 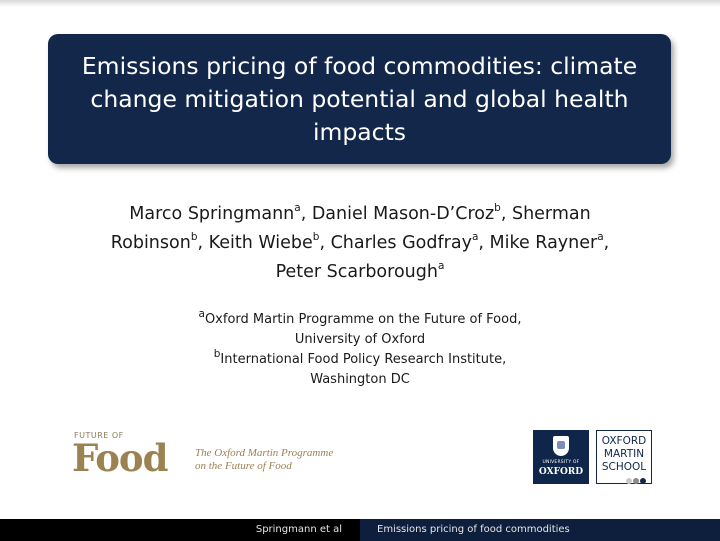 I want to click on author-line-3: Peter Scarborougha, so click(x=360, y=272).